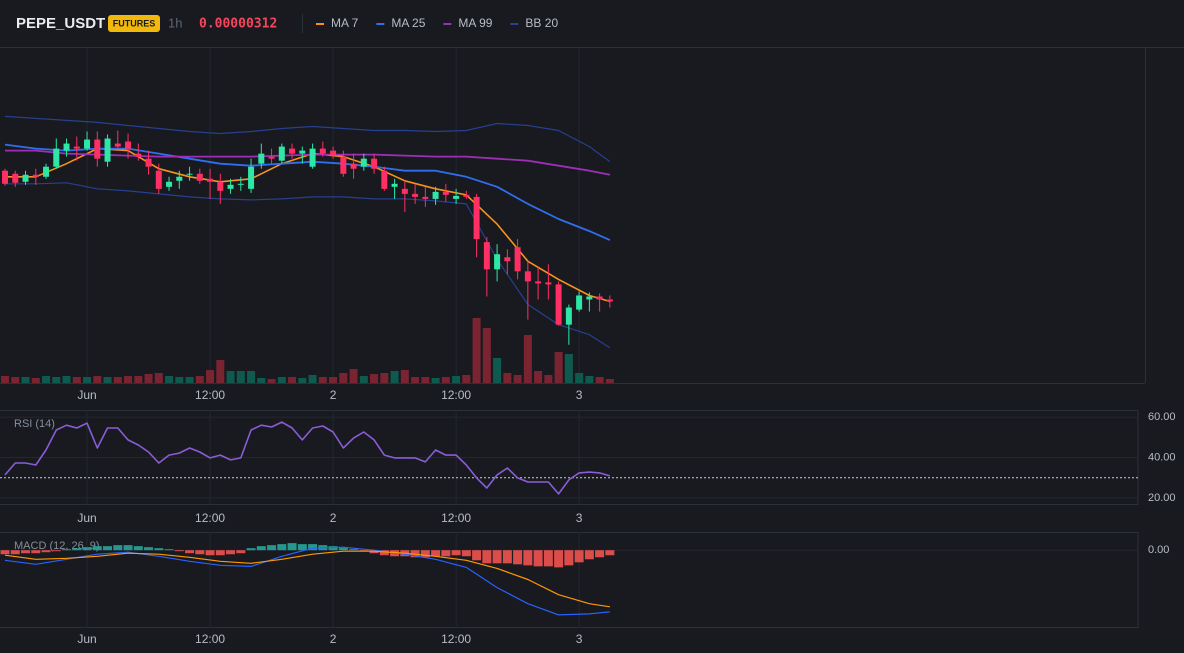  Describe the element at coordinates (345, 23) in the screenshot. I see `legend-label: MA 7` at that location.